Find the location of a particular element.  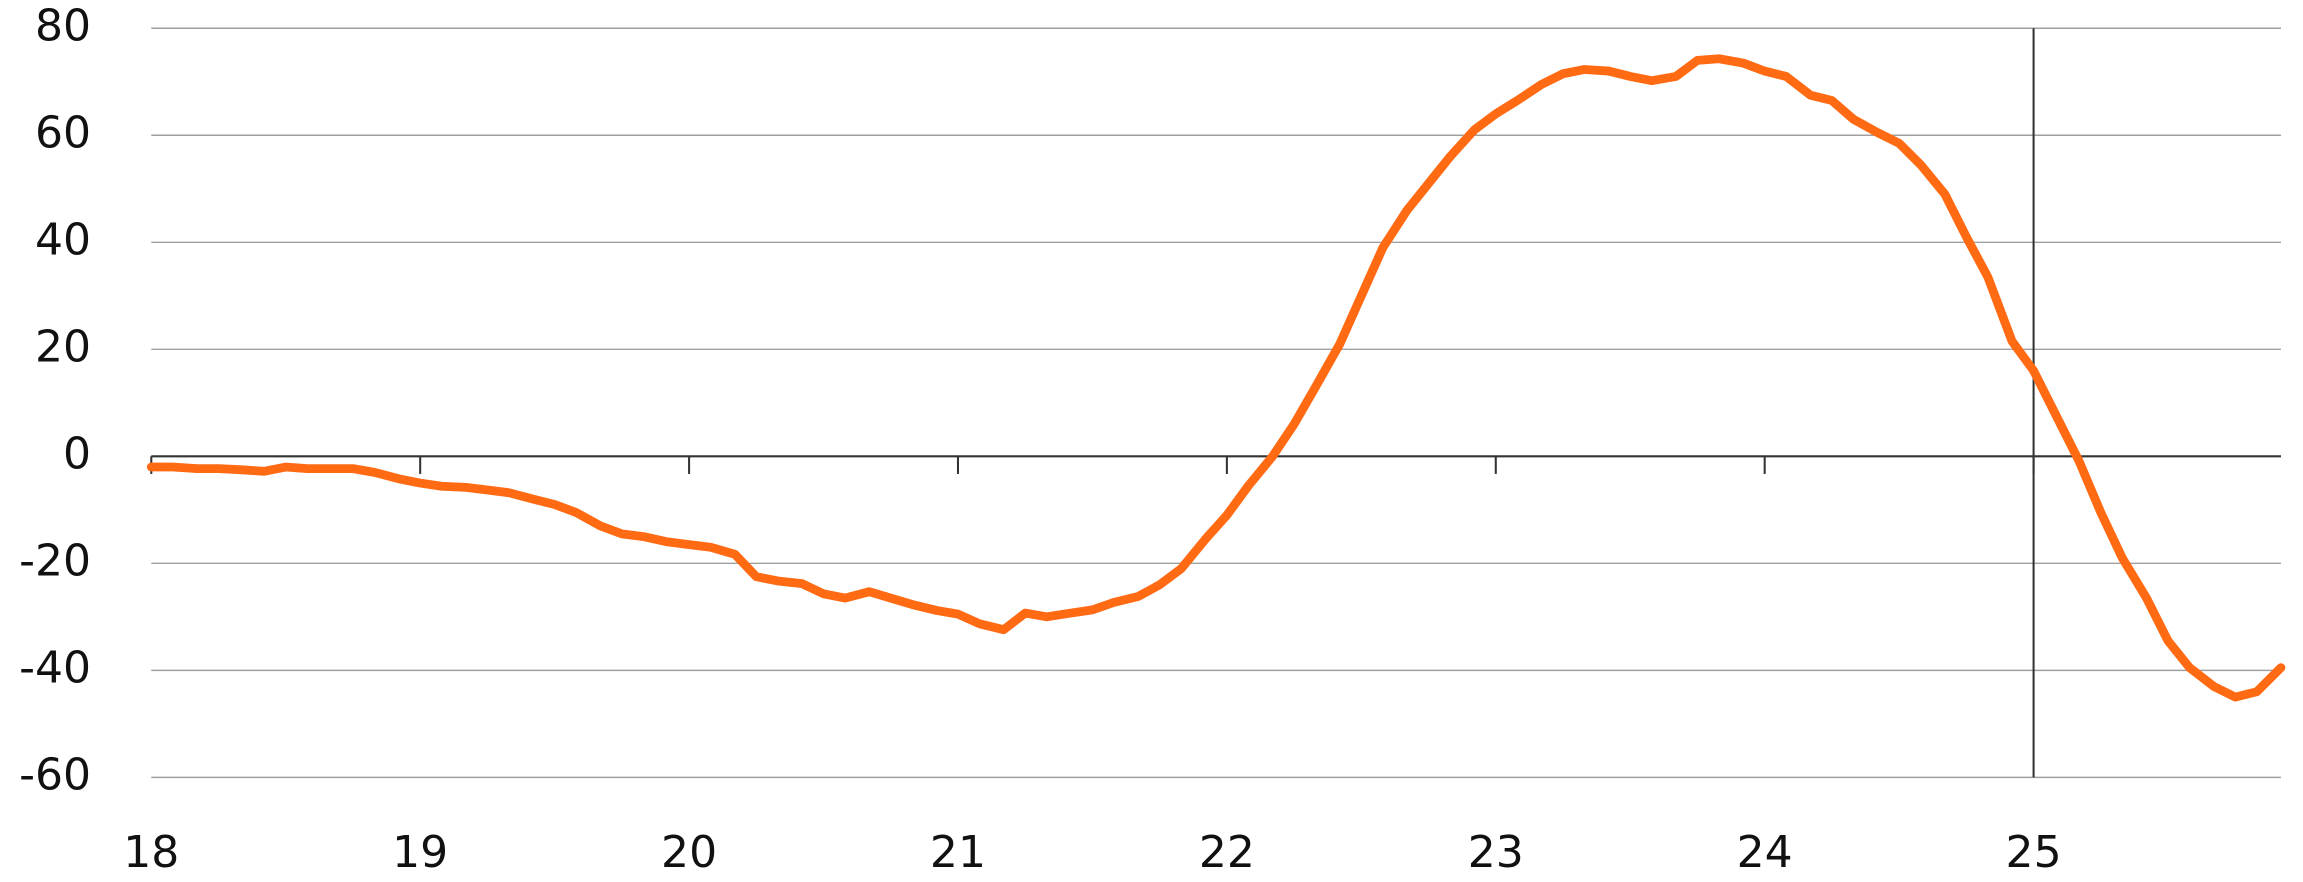

y-tick-label: -40 is located at coordinates (55, 667).